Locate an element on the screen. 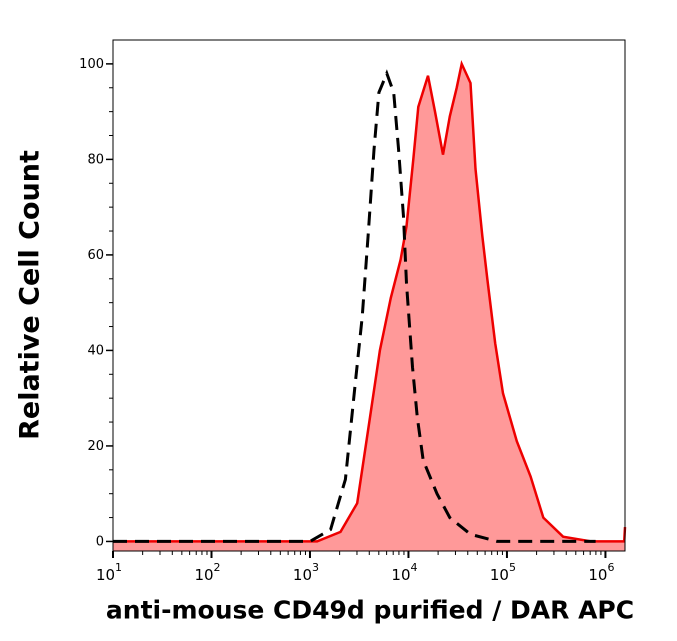  x-tick-label: 10¹ is located at coordinates (109, 572).